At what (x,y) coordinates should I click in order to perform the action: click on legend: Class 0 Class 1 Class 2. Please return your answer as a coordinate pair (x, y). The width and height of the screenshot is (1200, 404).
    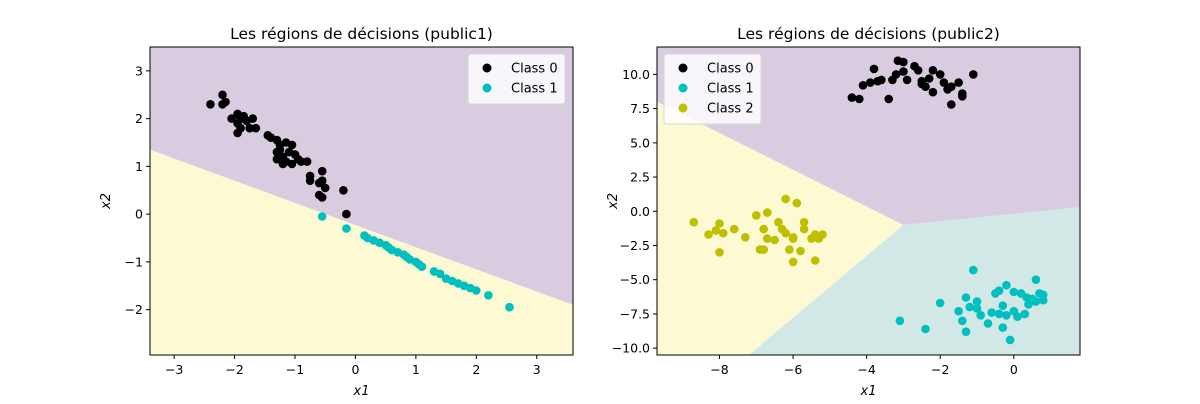
    Looking at the image, I should click on (712, 89).